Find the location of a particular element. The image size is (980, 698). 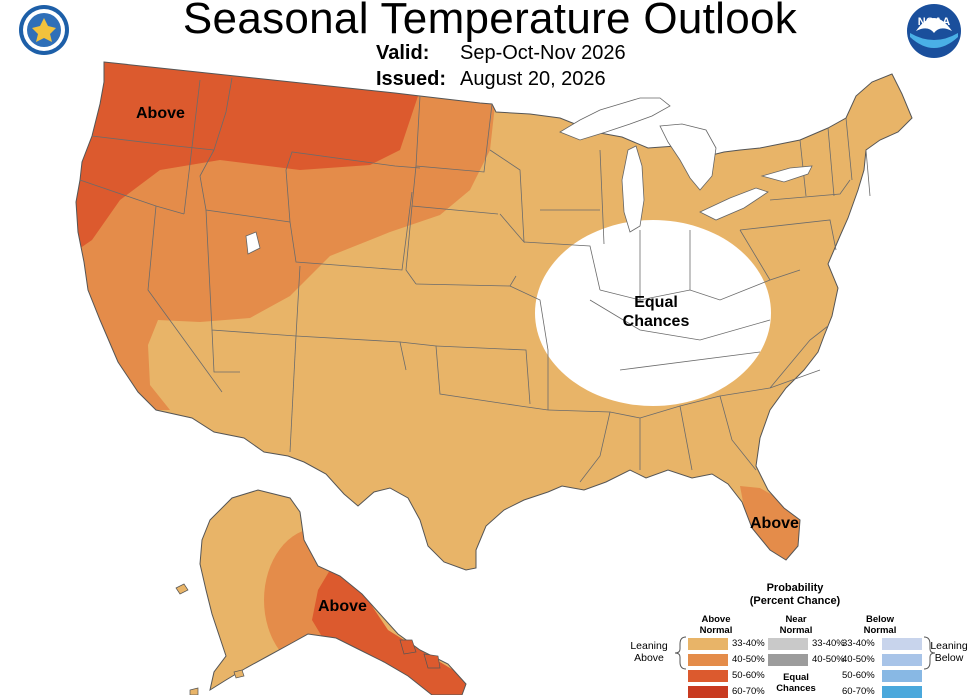

noaa-logo-icon: NOAA is located at coordinates (934, 31).